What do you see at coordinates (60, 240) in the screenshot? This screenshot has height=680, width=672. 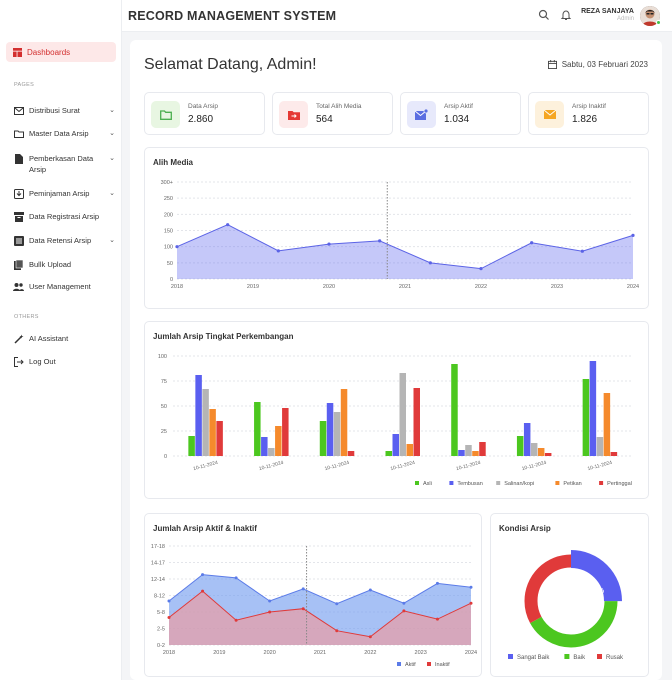 I see `sidebar-item-label: Data Retensi Arsip` at bounding box center [60, 240].